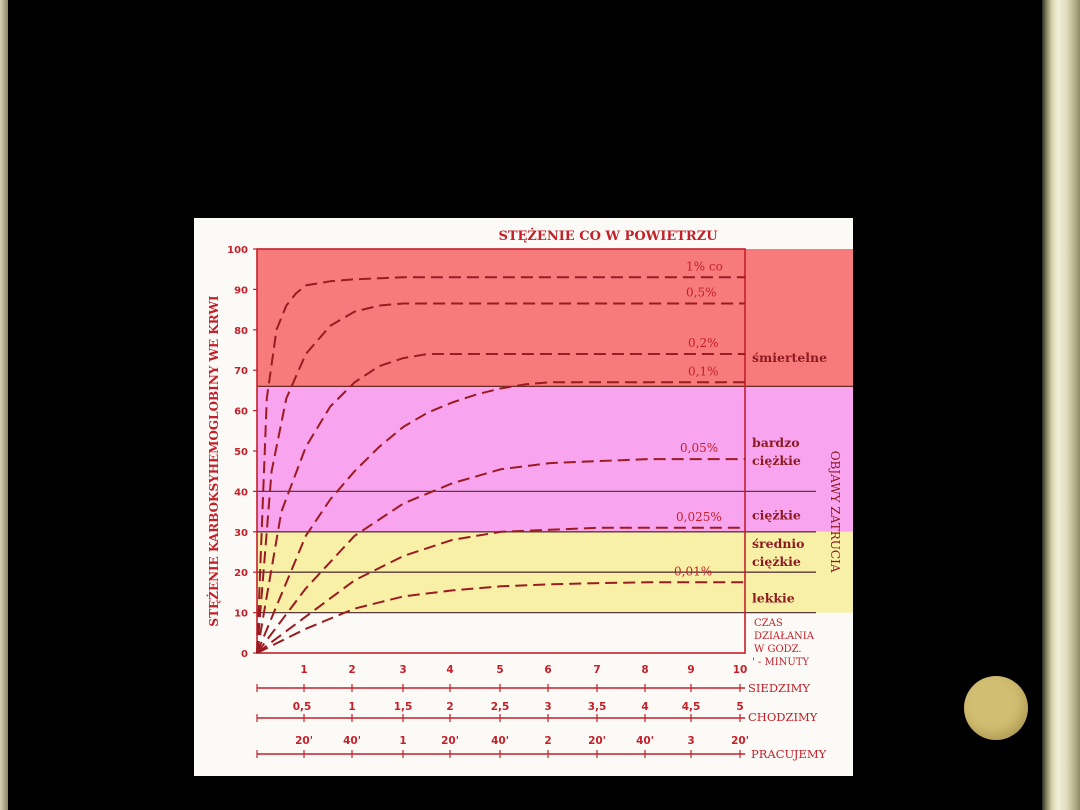 This screenshot has height=810, width=1080. Describe the element at coordinates (768, 623) in the screenshot. I see `x-axis-label-time: CZAS` at that location.